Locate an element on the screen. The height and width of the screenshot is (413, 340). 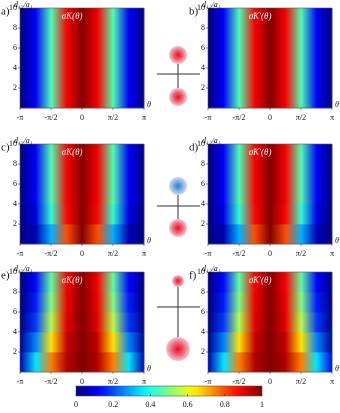
schematic-e is located at coordinates (178, 318).